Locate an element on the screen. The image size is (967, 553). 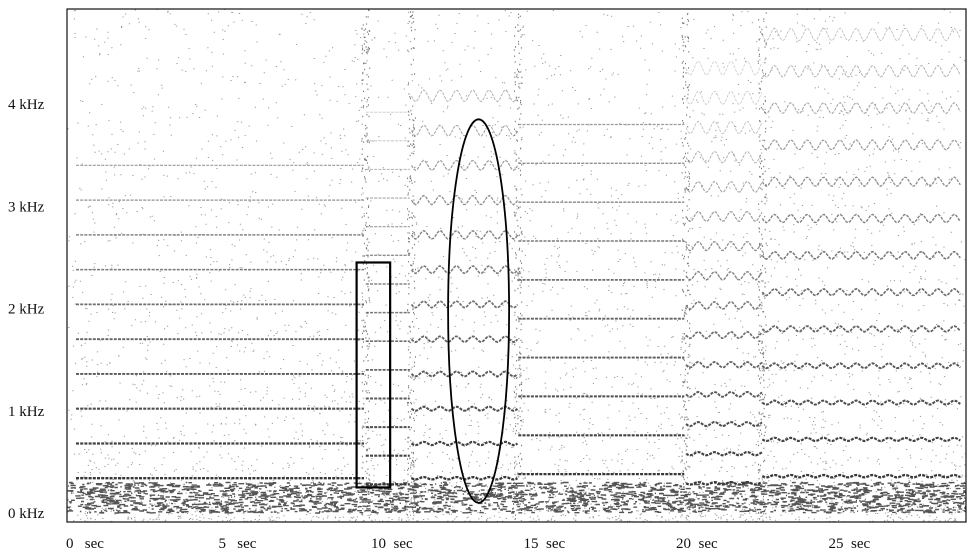
highlight-rectangle is located at coordinates (373, 375).